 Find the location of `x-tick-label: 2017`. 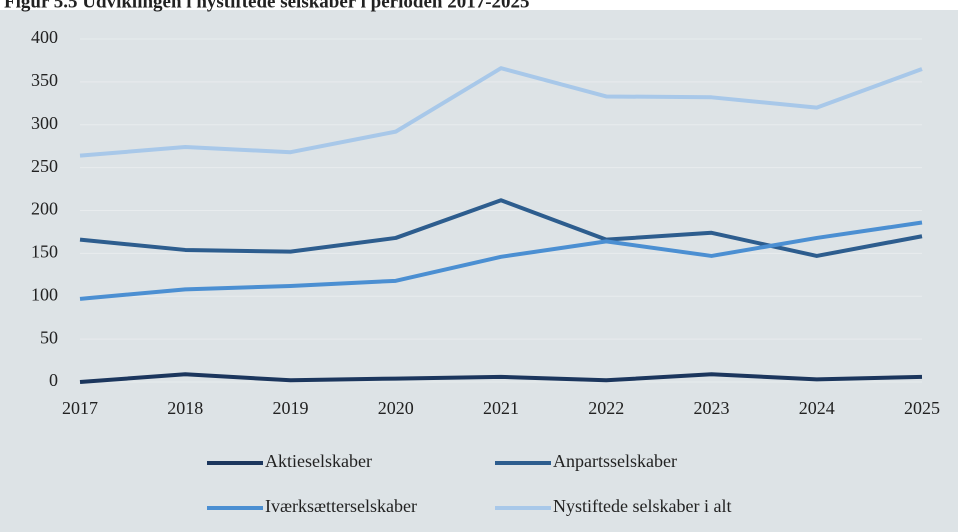

x-tick-label: 2017 is located at coordinates (80, 408).